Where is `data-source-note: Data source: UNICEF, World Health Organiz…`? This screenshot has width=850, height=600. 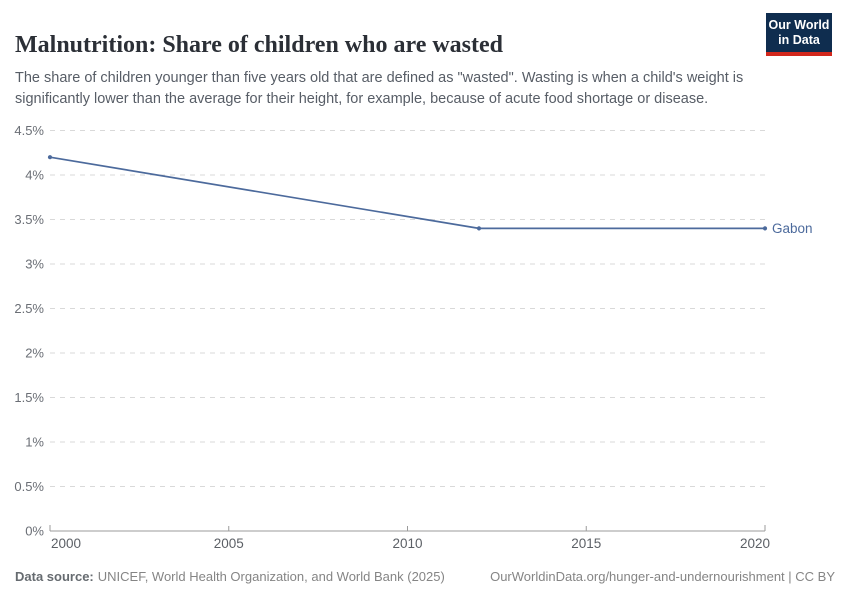 data-source-note: Data source: UNICEF, World Health Organiz… is located at coordinates (230, 576).